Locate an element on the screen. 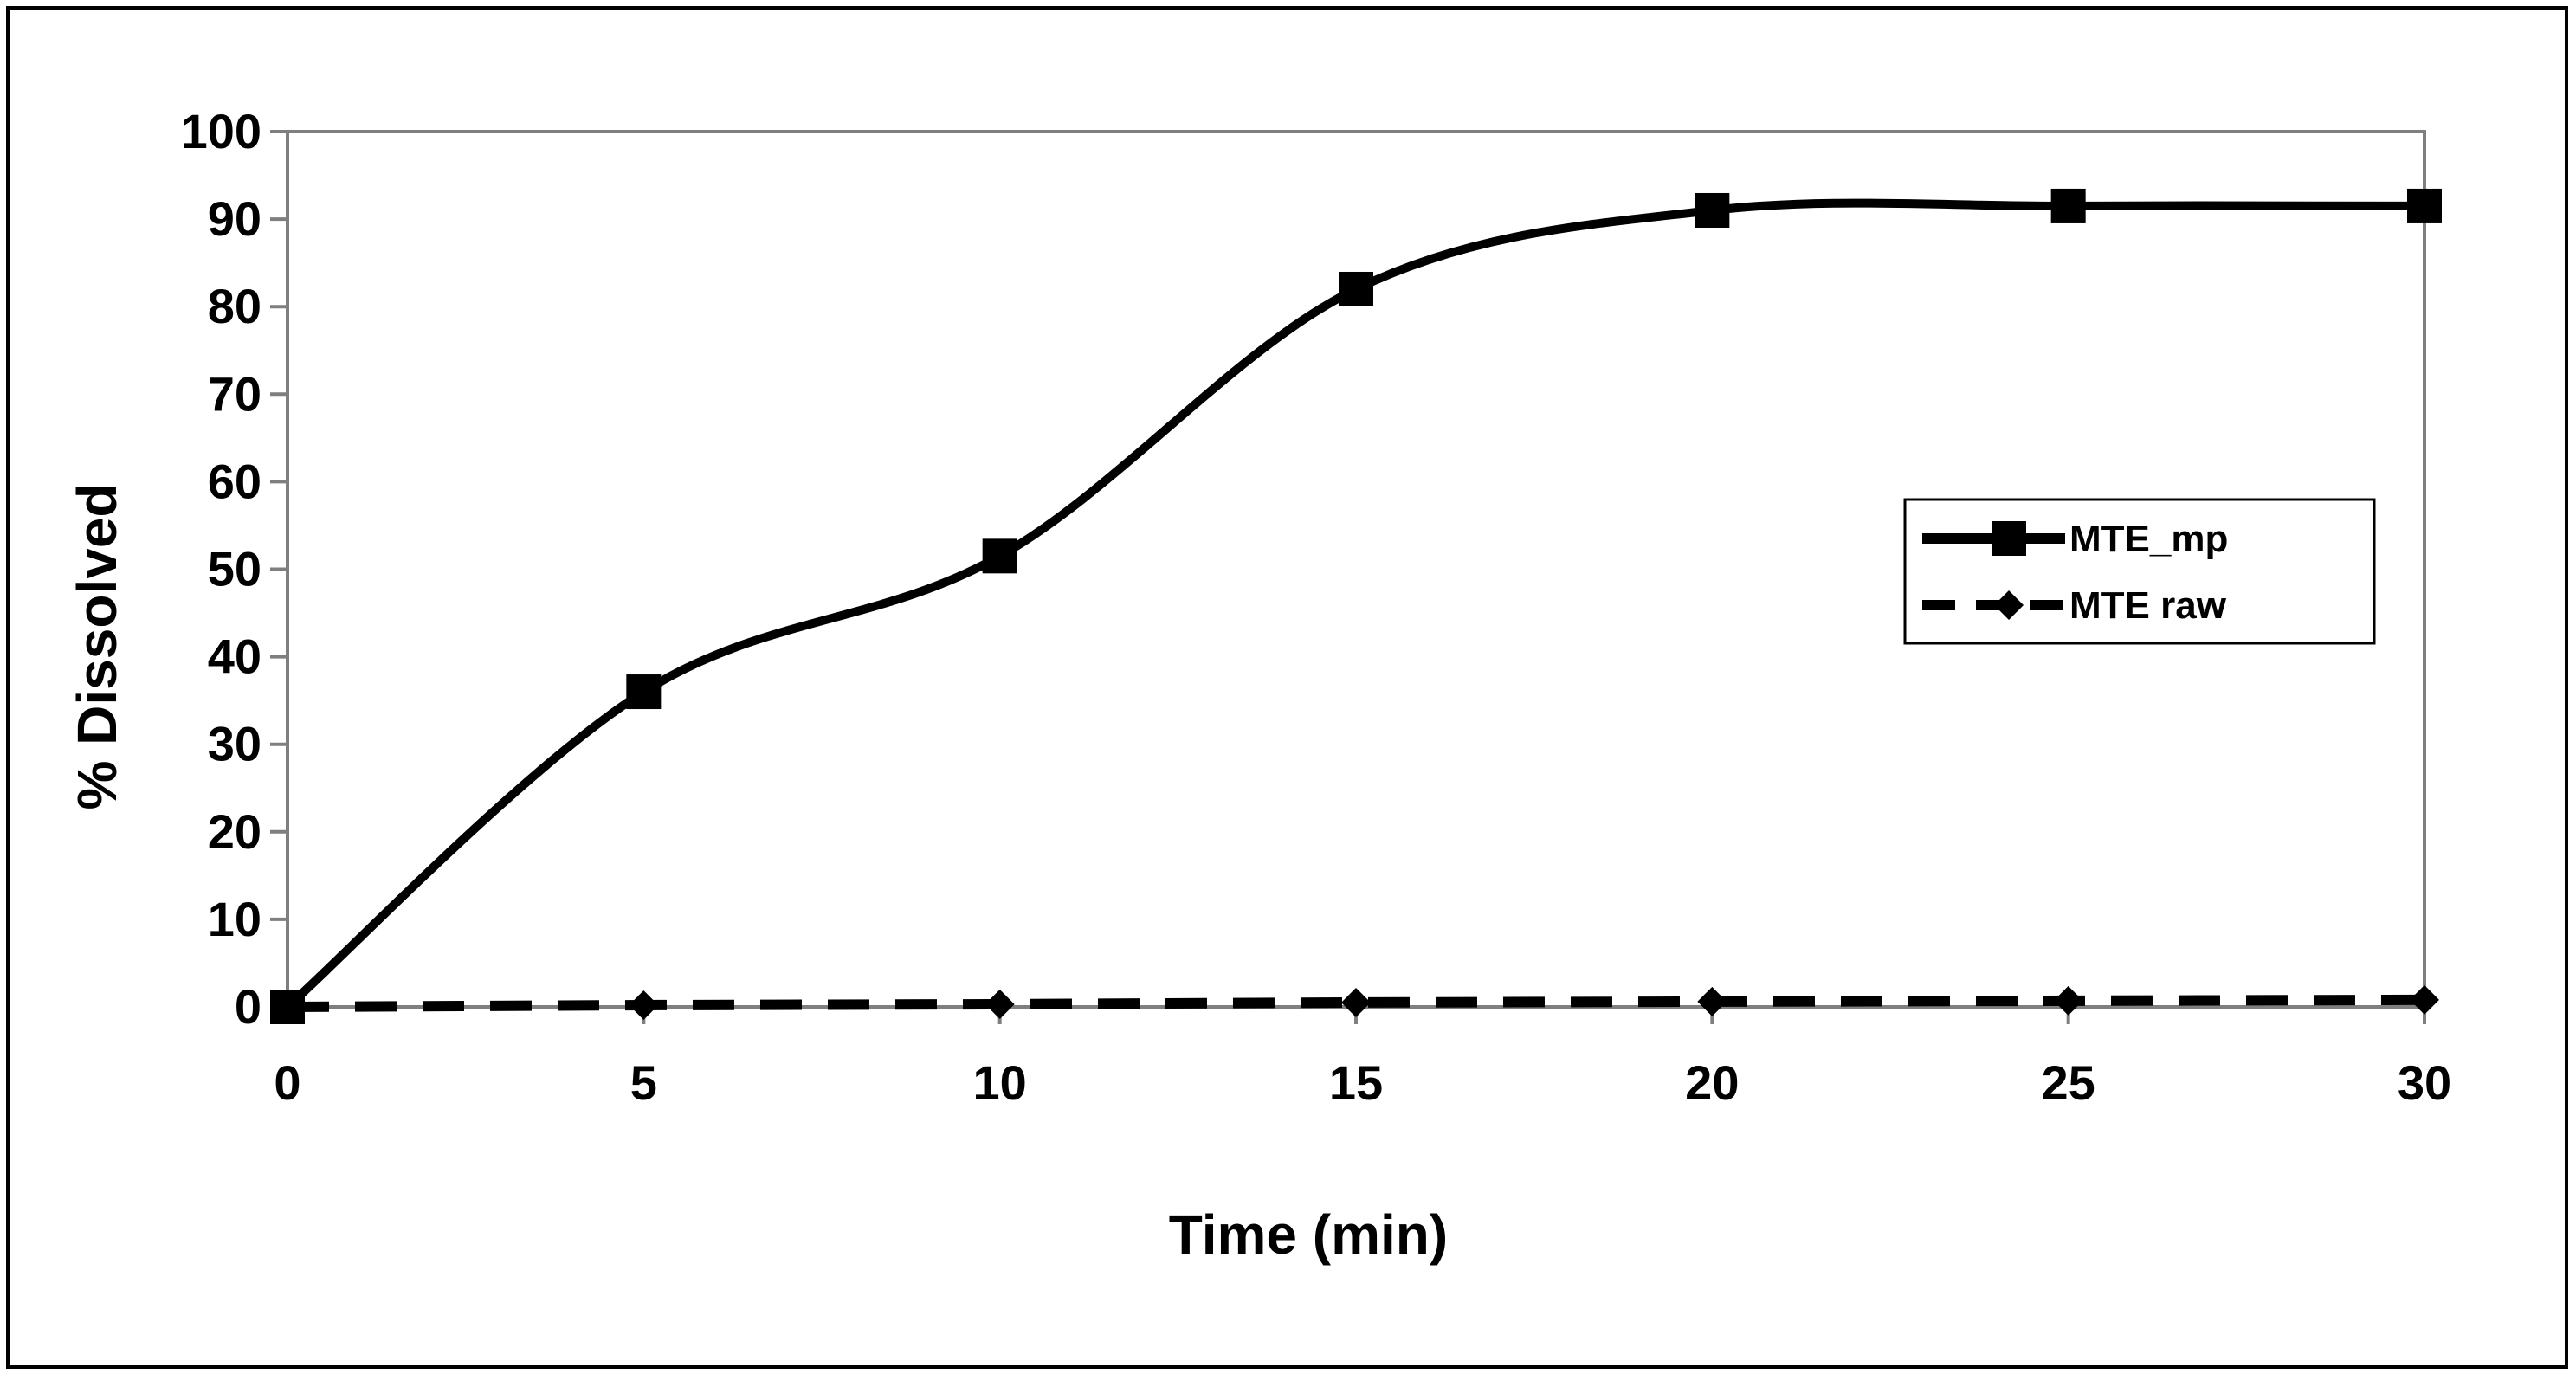 This screenshot has width=2576, height=1380. x-tick-label: 25 is located at coordinates (2068, 1082).